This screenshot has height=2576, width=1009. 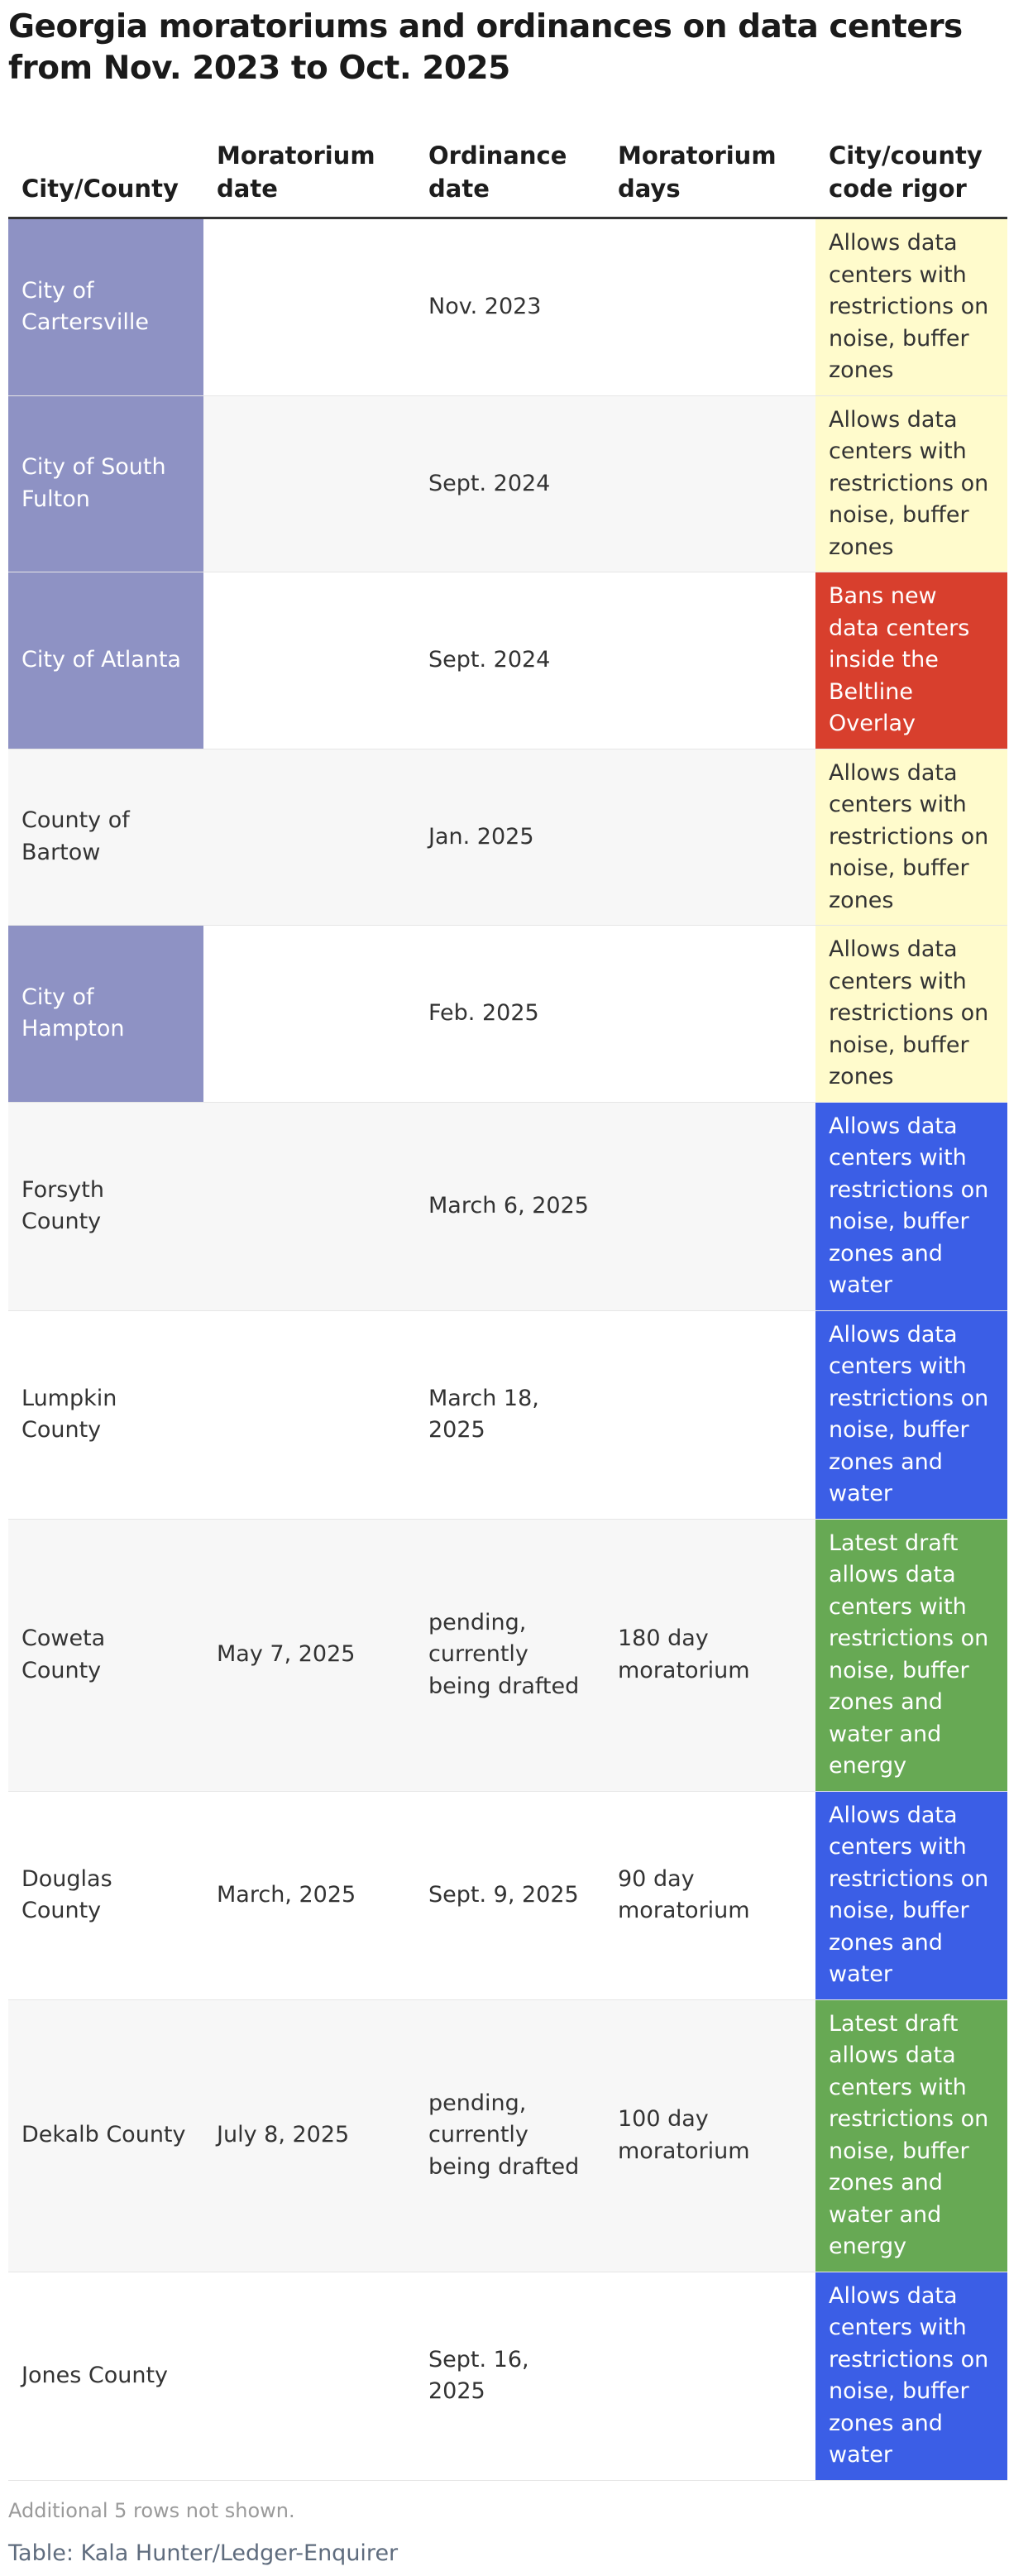 I want to click on cell-ordinance-date: Sept. 9, 2025, so click(x=510, y=1895).